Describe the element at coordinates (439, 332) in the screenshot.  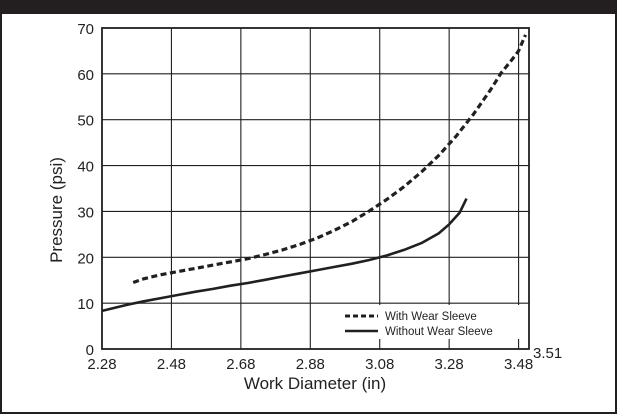
I see `legend-label-without-wear-sleeve: Without Wear Sleeve` at that location.